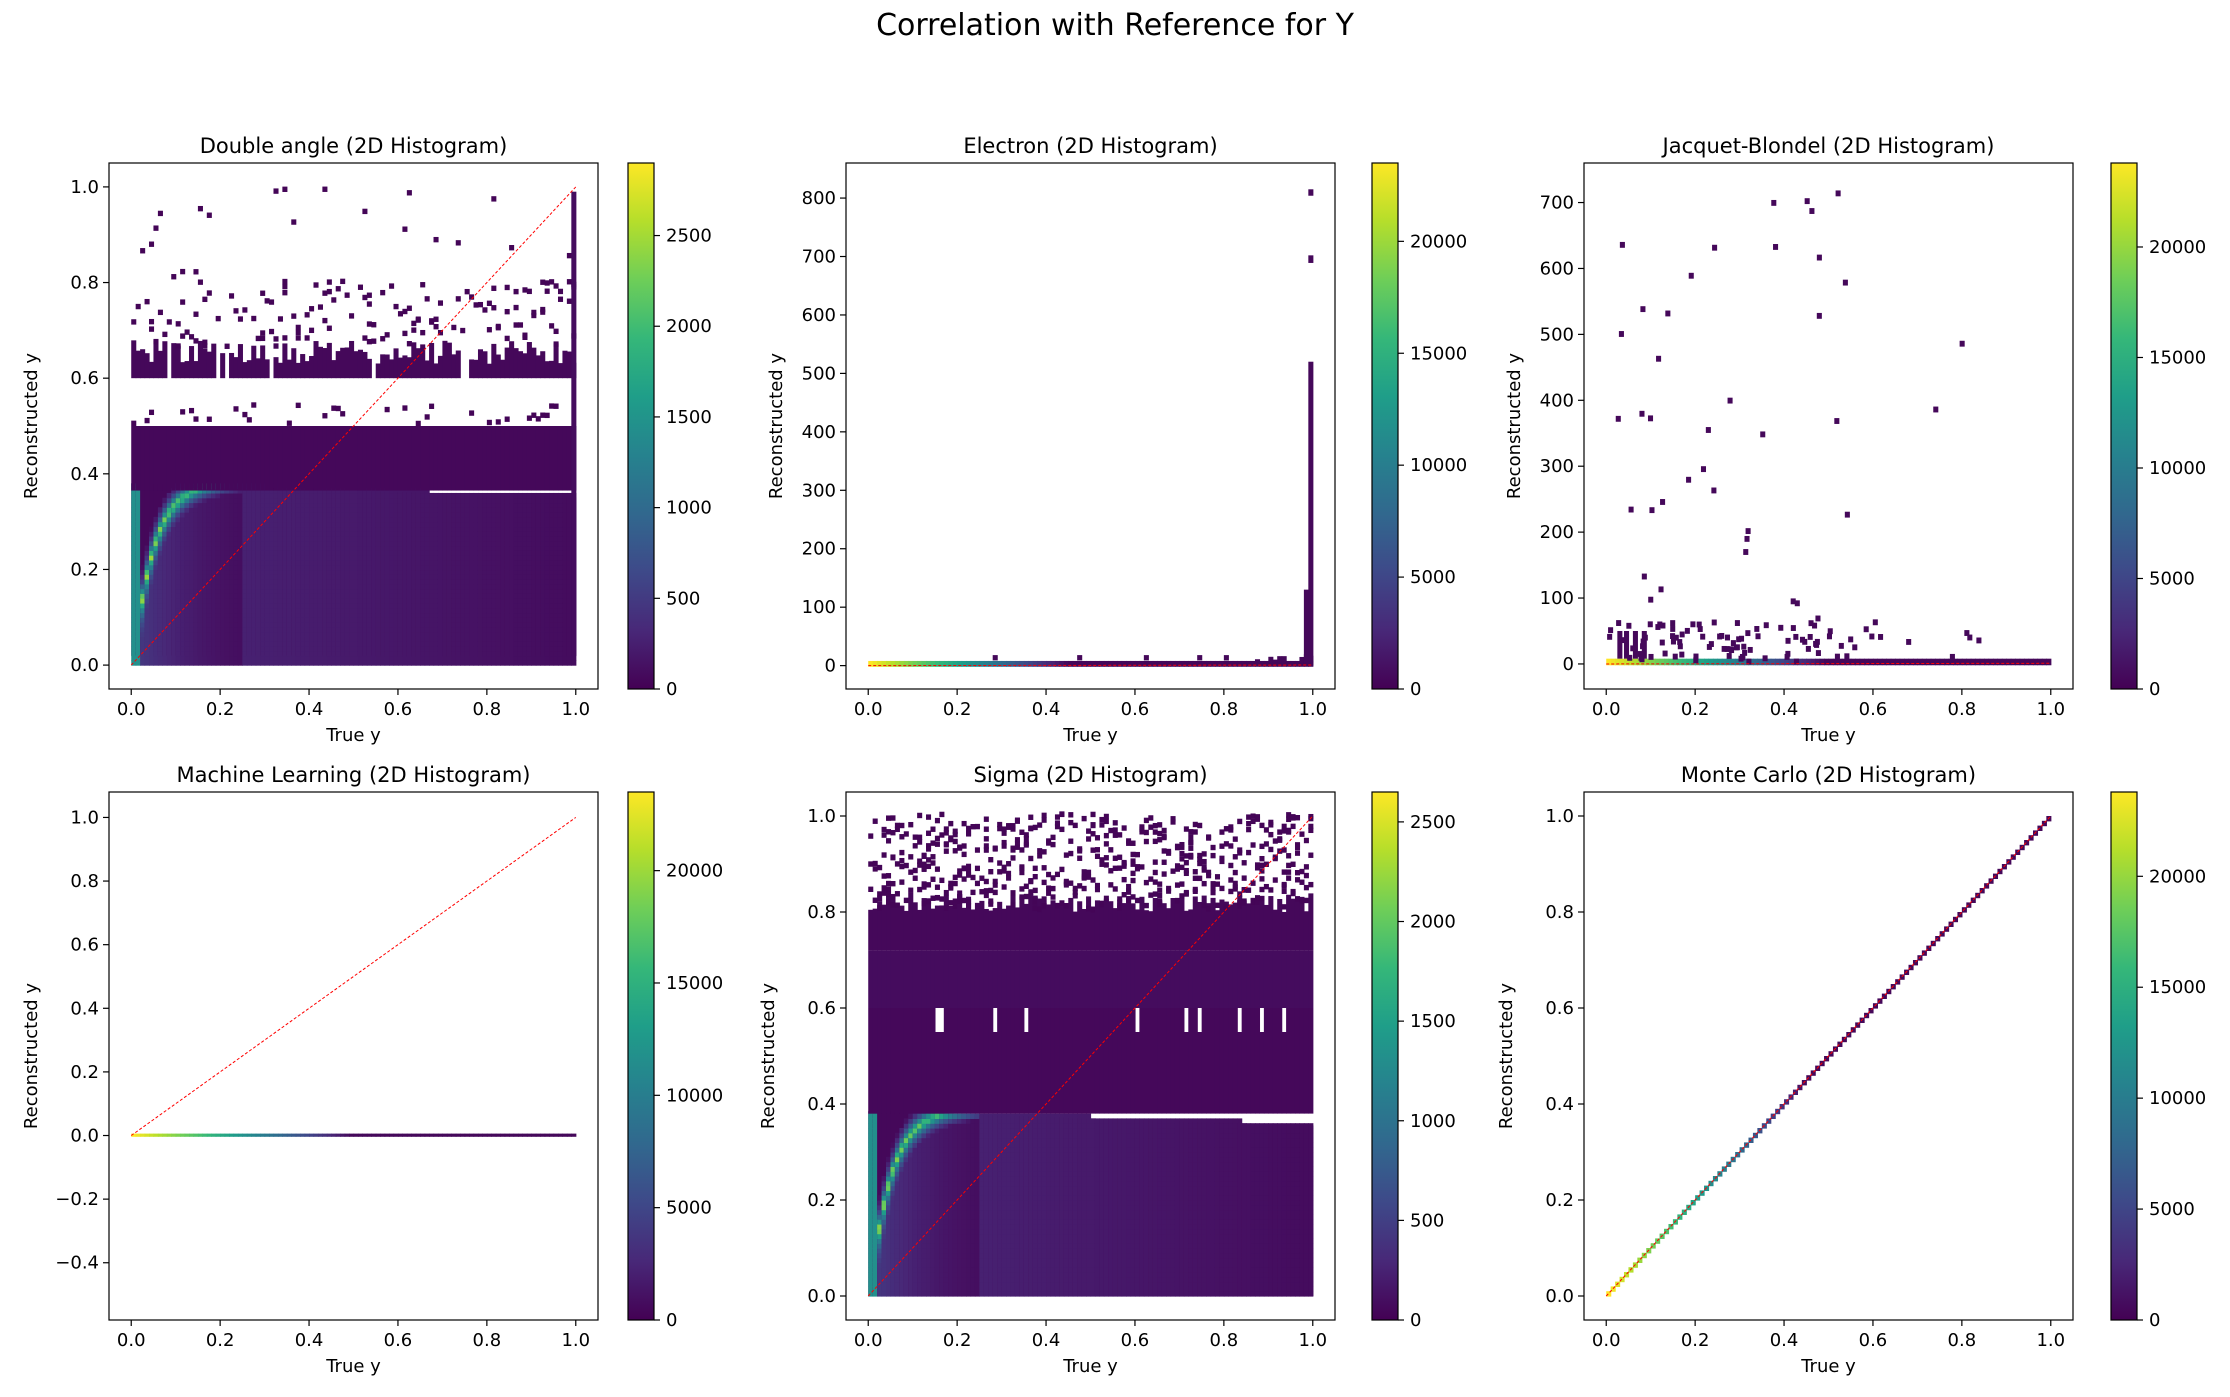 The height and width of the screenshot is (1397, 2230). Describe the element at coordinates (1557, 532) in the screenshot. I see `y-tick-label: 200` at that location.